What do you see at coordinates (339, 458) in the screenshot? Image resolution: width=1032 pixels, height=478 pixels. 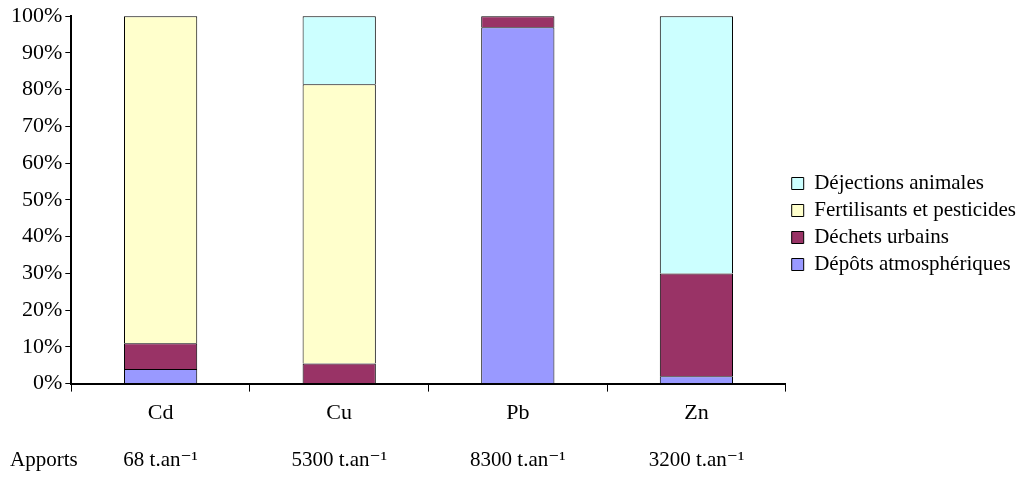 I see `text: 5300 t.an⁻¹` at bounding box center [339, 458].